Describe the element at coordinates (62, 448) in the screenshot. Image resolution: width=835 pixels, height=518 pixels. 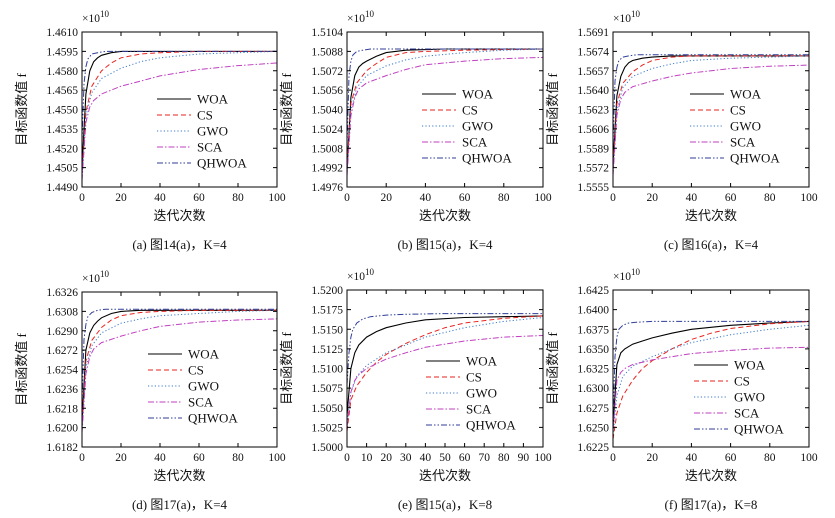
I see `y-tick-label: 1.6182` at that location.